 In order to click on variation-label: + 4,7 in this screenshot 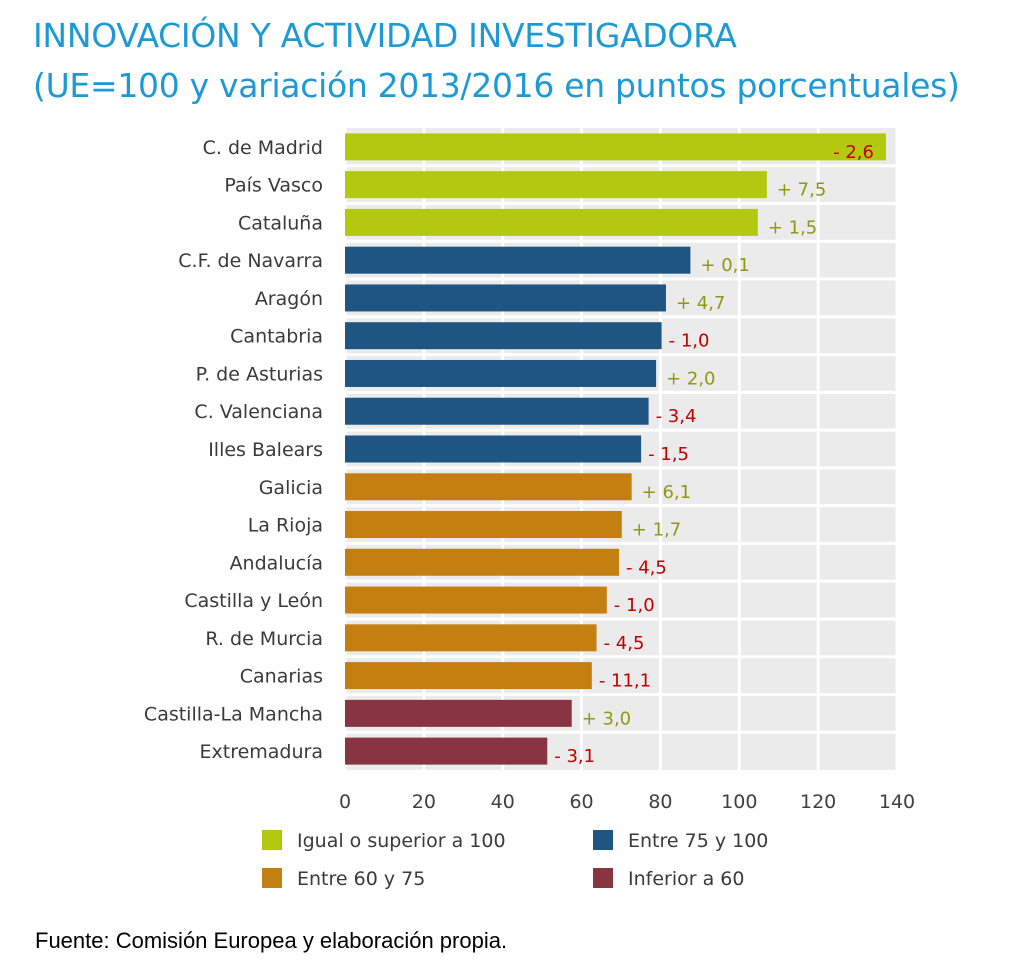, I will do `click(700, 303)`.